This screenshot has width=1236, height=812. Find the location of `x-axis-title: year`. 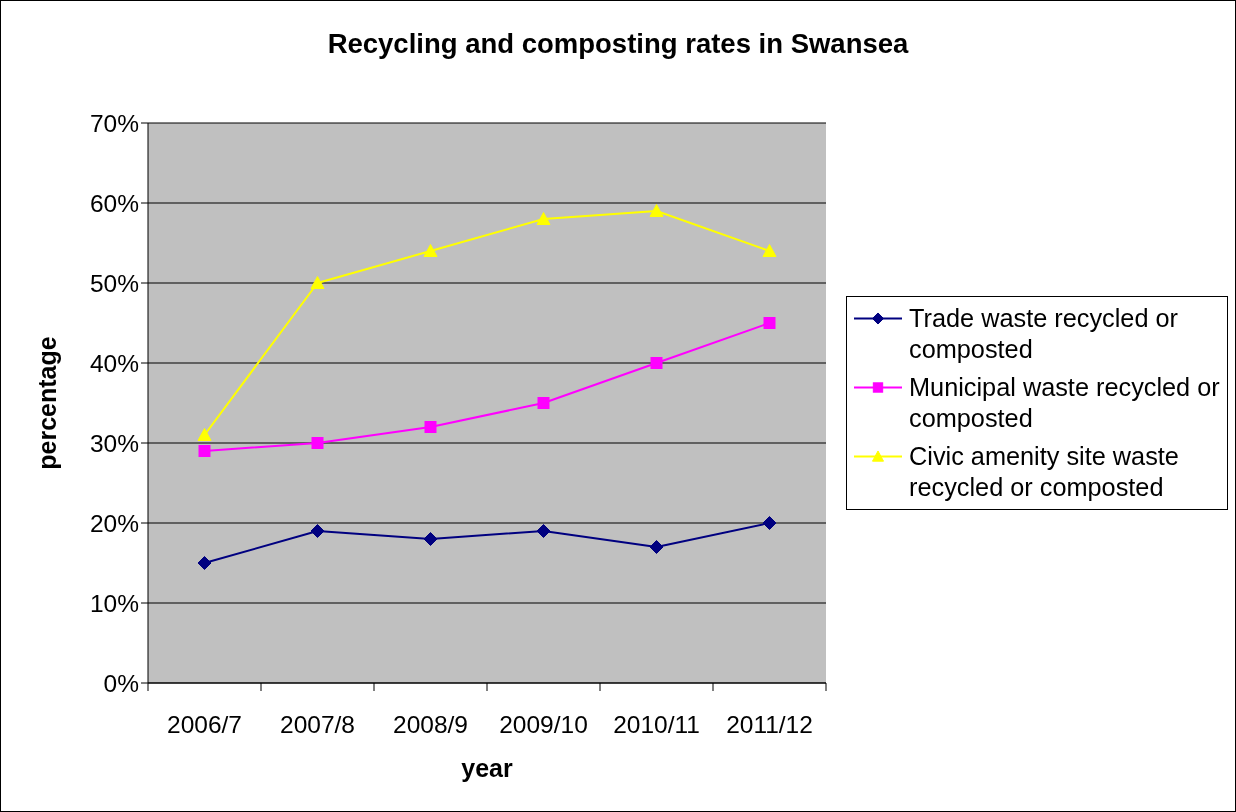

x-axis-title: year is located at coordinates (487, 768).